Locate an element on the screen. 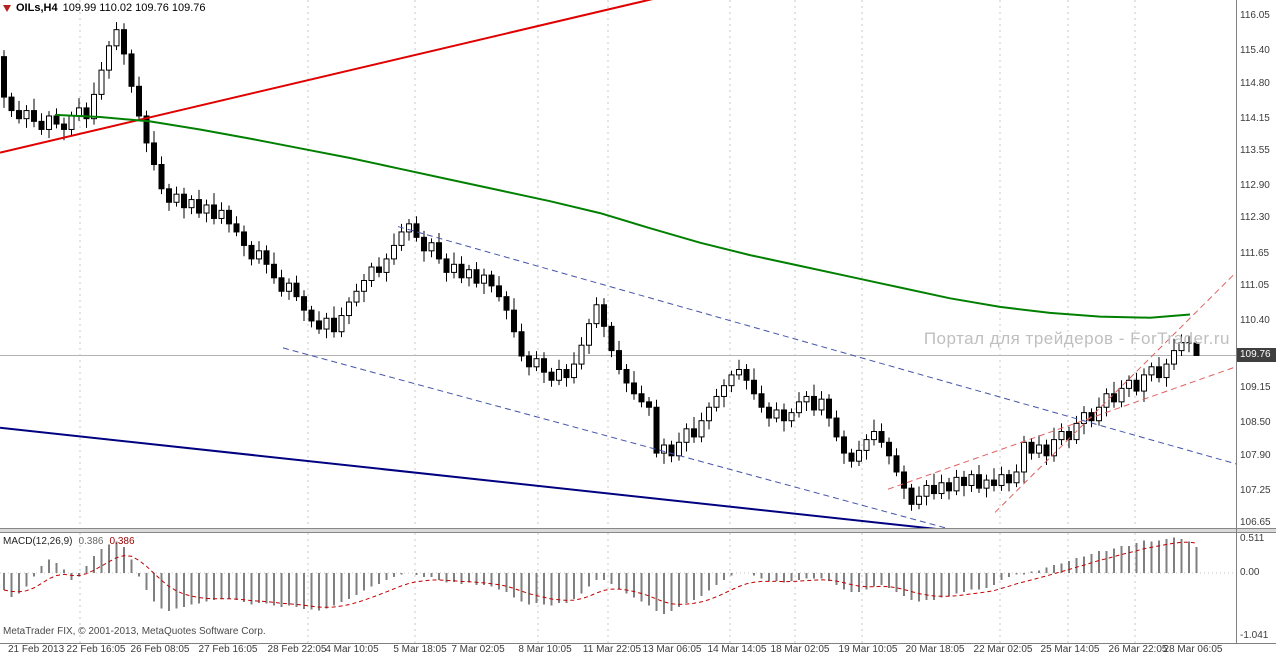 The height and width of the screenshot is (656, 1276). price-axis-label: 111.05 is located at coordinates (1255, 285).